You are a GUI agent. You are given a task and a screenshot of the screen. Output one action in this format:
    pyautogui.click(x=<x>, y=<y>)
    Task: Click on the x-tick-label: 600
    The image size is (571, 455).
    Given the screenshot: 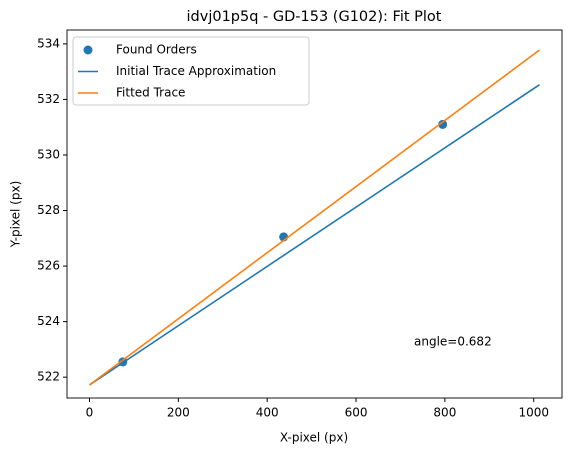 What is the action you would take?
    pyautogui.click(x=356, y=413)
    